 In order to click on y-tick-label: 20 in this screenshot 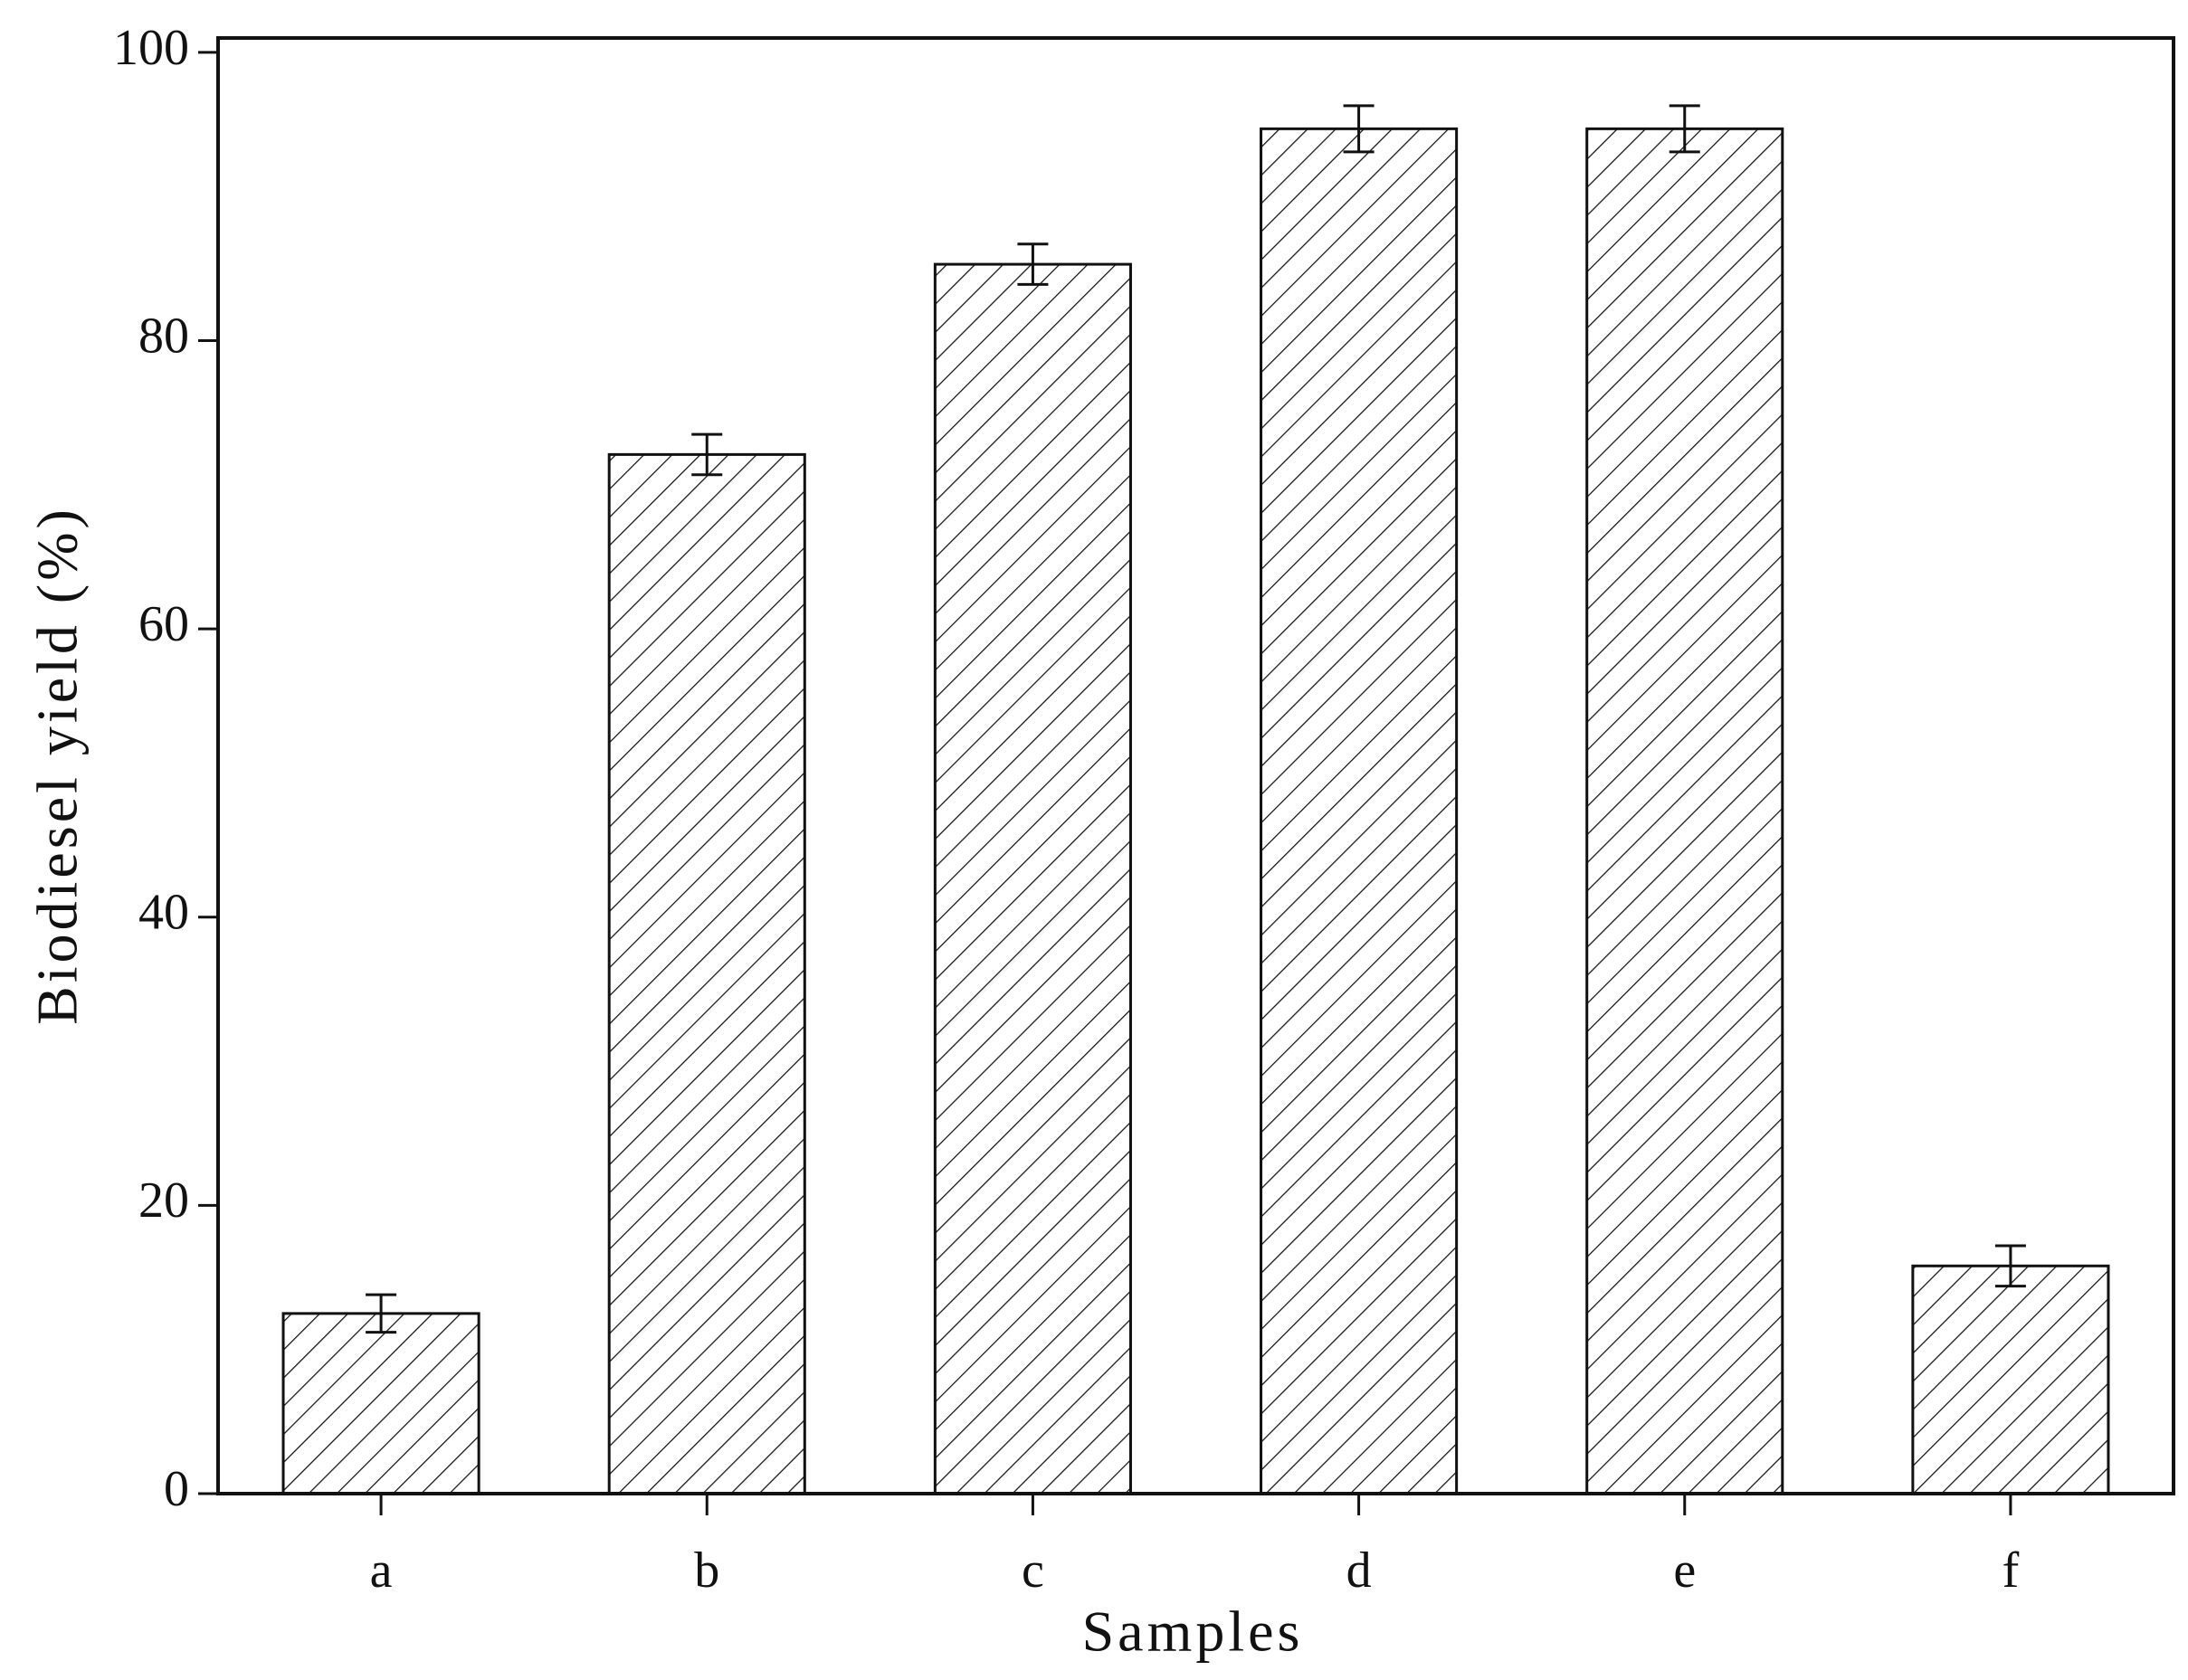, I will do `click(164, 1200)`.